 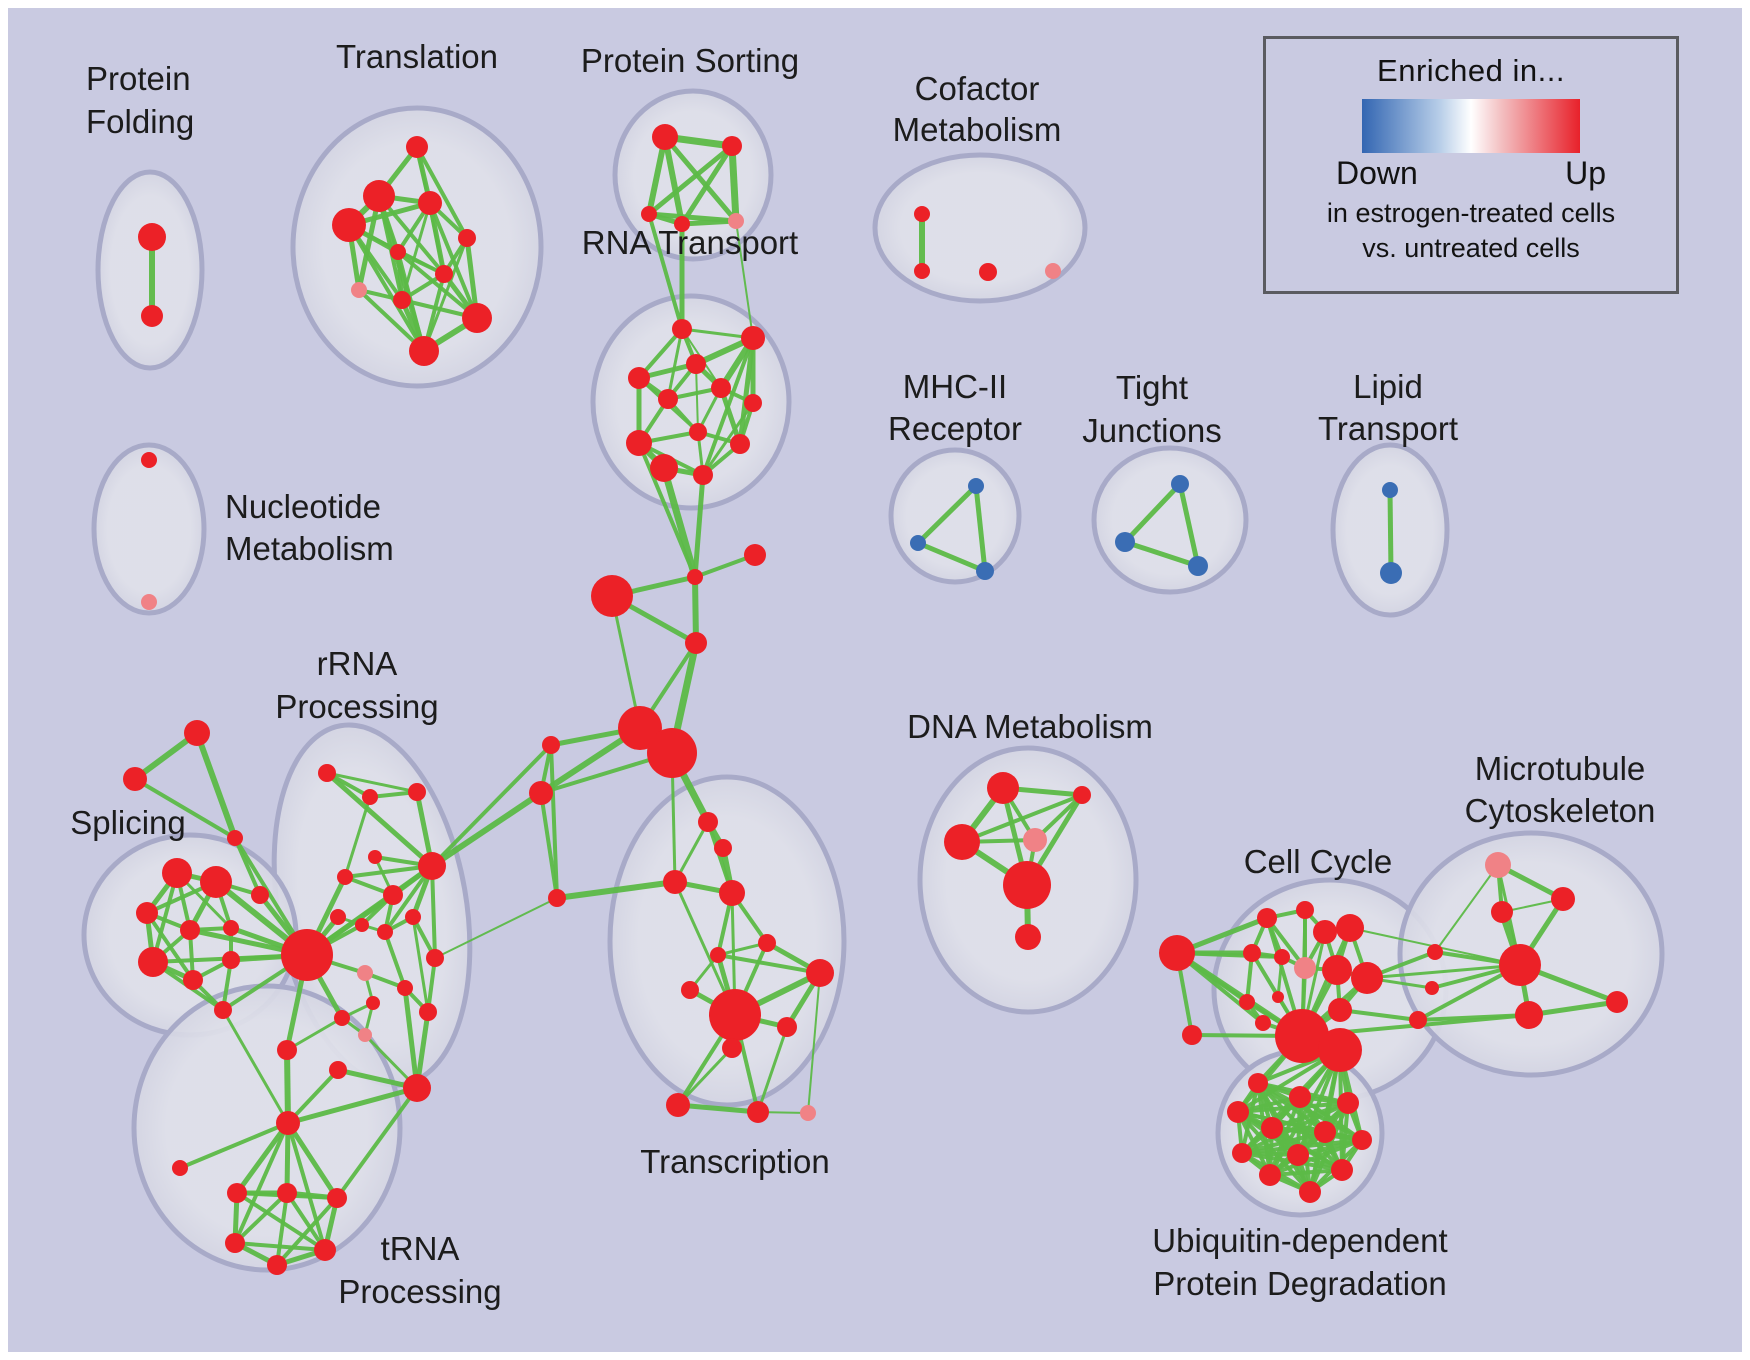 I want to click on graph-node-r8, so click(x=698, y=432).